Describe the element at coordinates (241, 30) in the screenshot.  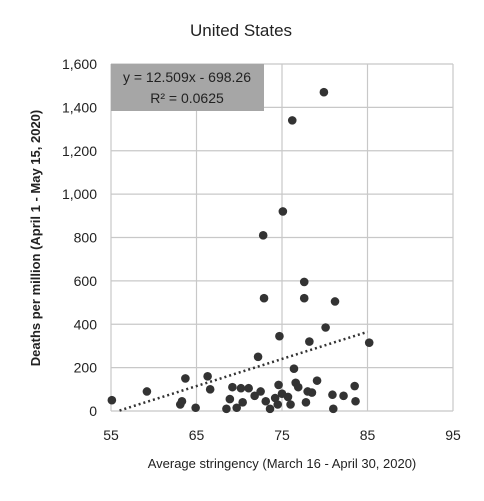
I see `chart-title: United States` at that location.